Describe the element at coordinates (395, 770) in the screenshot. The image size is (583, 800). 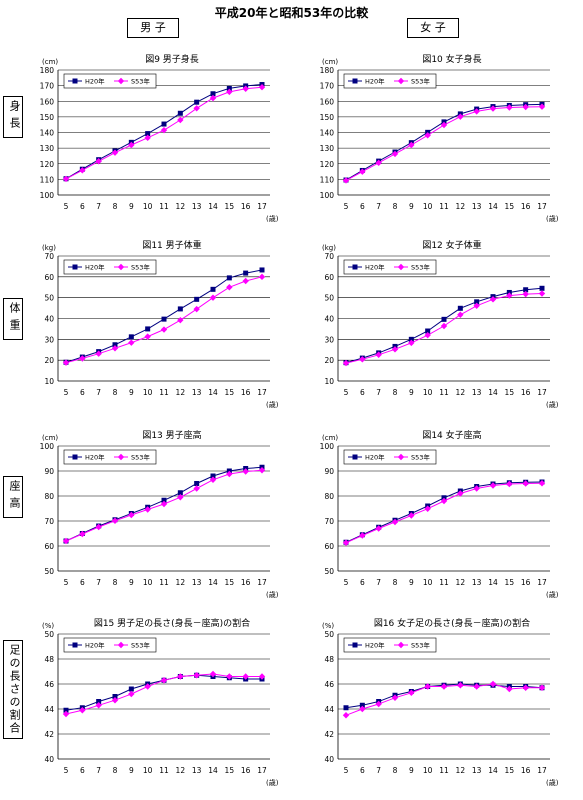
I see `x-tick-label: 8` at that location.